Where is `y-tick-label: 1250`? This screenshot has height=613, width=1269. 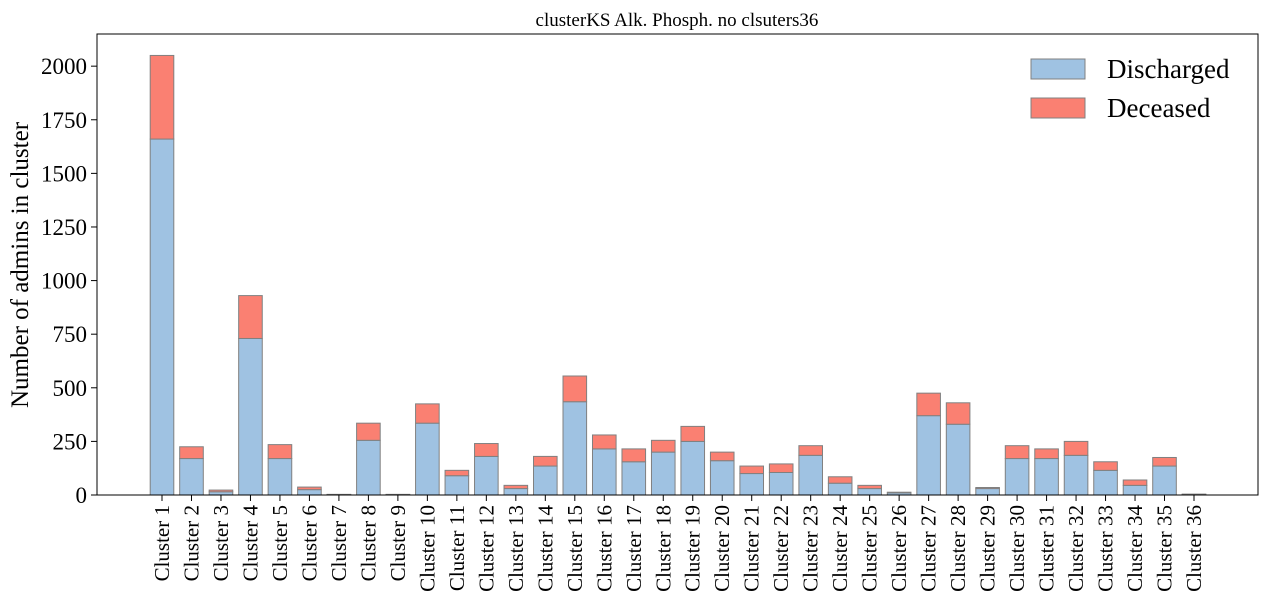
y-tick-label: 1250 is located at coordinates (64, 227).